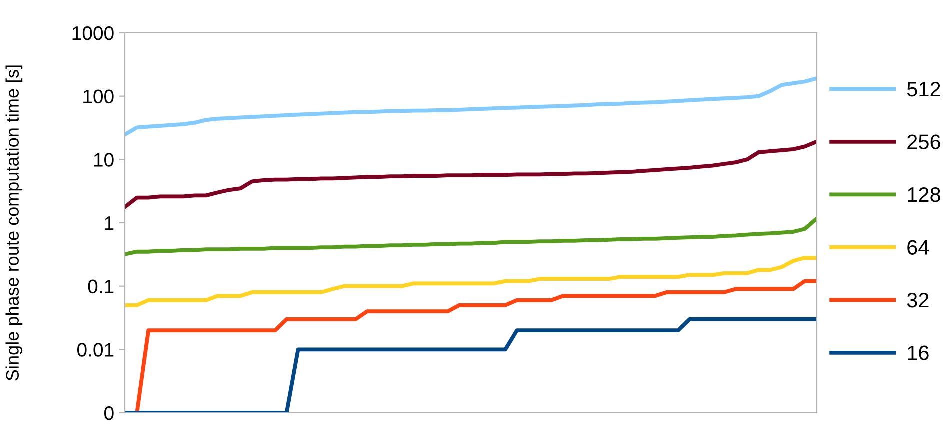 This screenshot has height=445, width=943. I want to click on legend-label: 512, so click(923, 89).